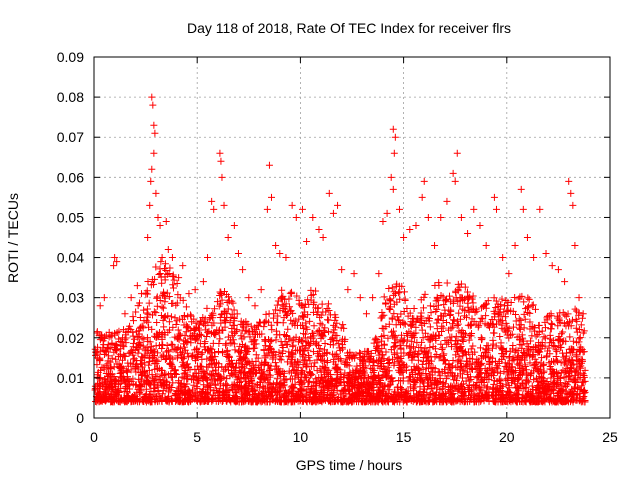 Image resolution: width=640 pixels, height=480 pixels. Describe the element at coordinates (301, 437) in the screenshot. I see `x-tick-label: 10` at that location.